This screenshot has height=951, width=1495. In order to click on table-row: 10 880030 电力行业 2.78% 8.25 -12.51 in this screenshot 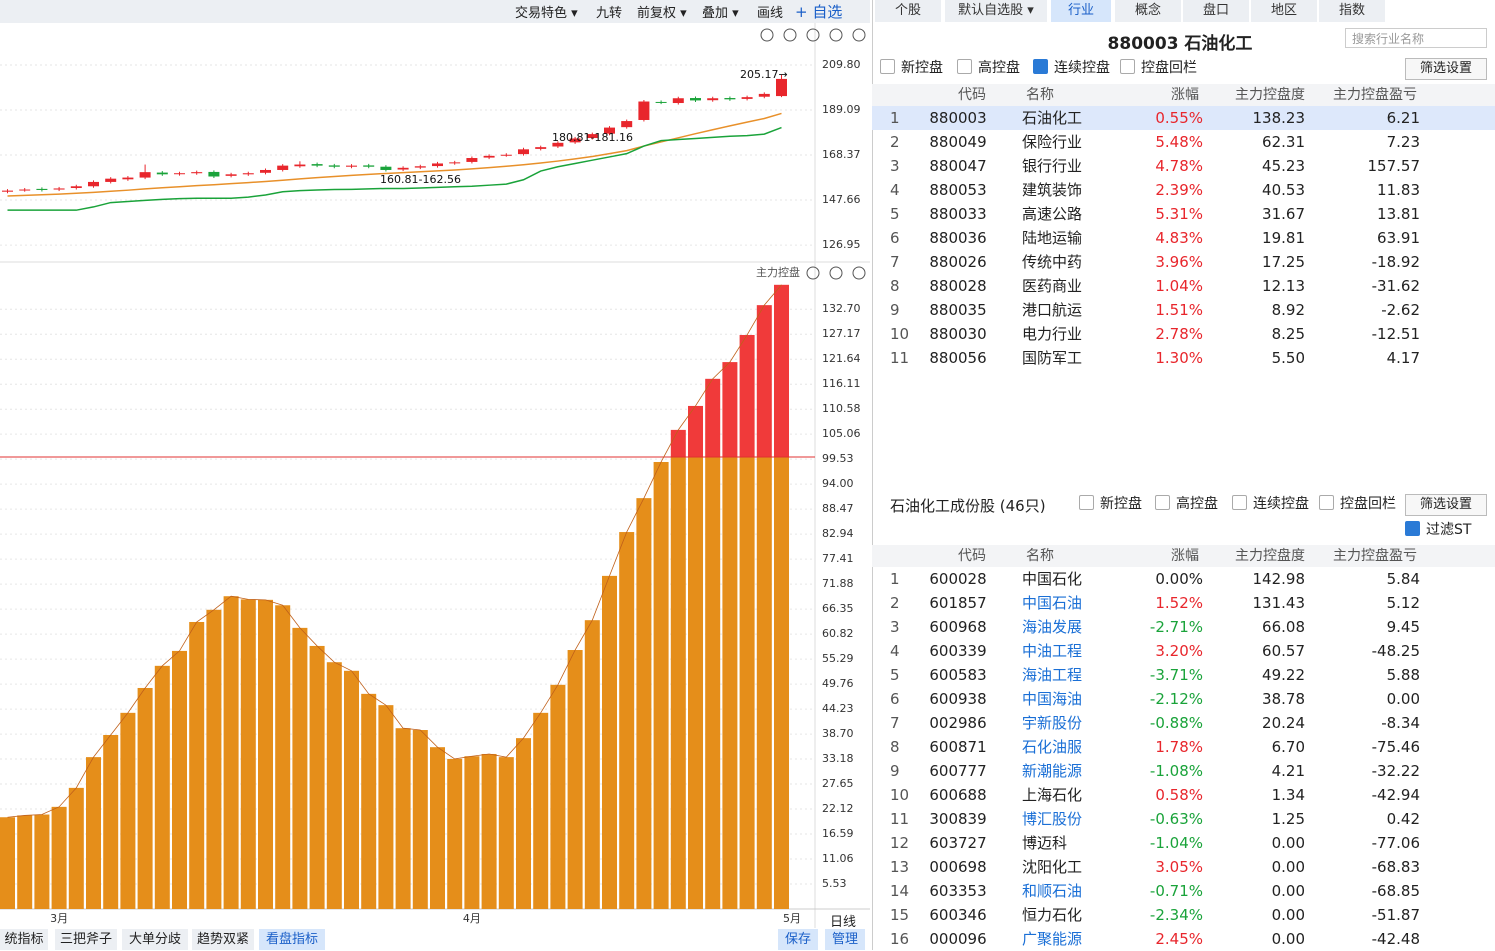, I will do `click(1183, 334)`.